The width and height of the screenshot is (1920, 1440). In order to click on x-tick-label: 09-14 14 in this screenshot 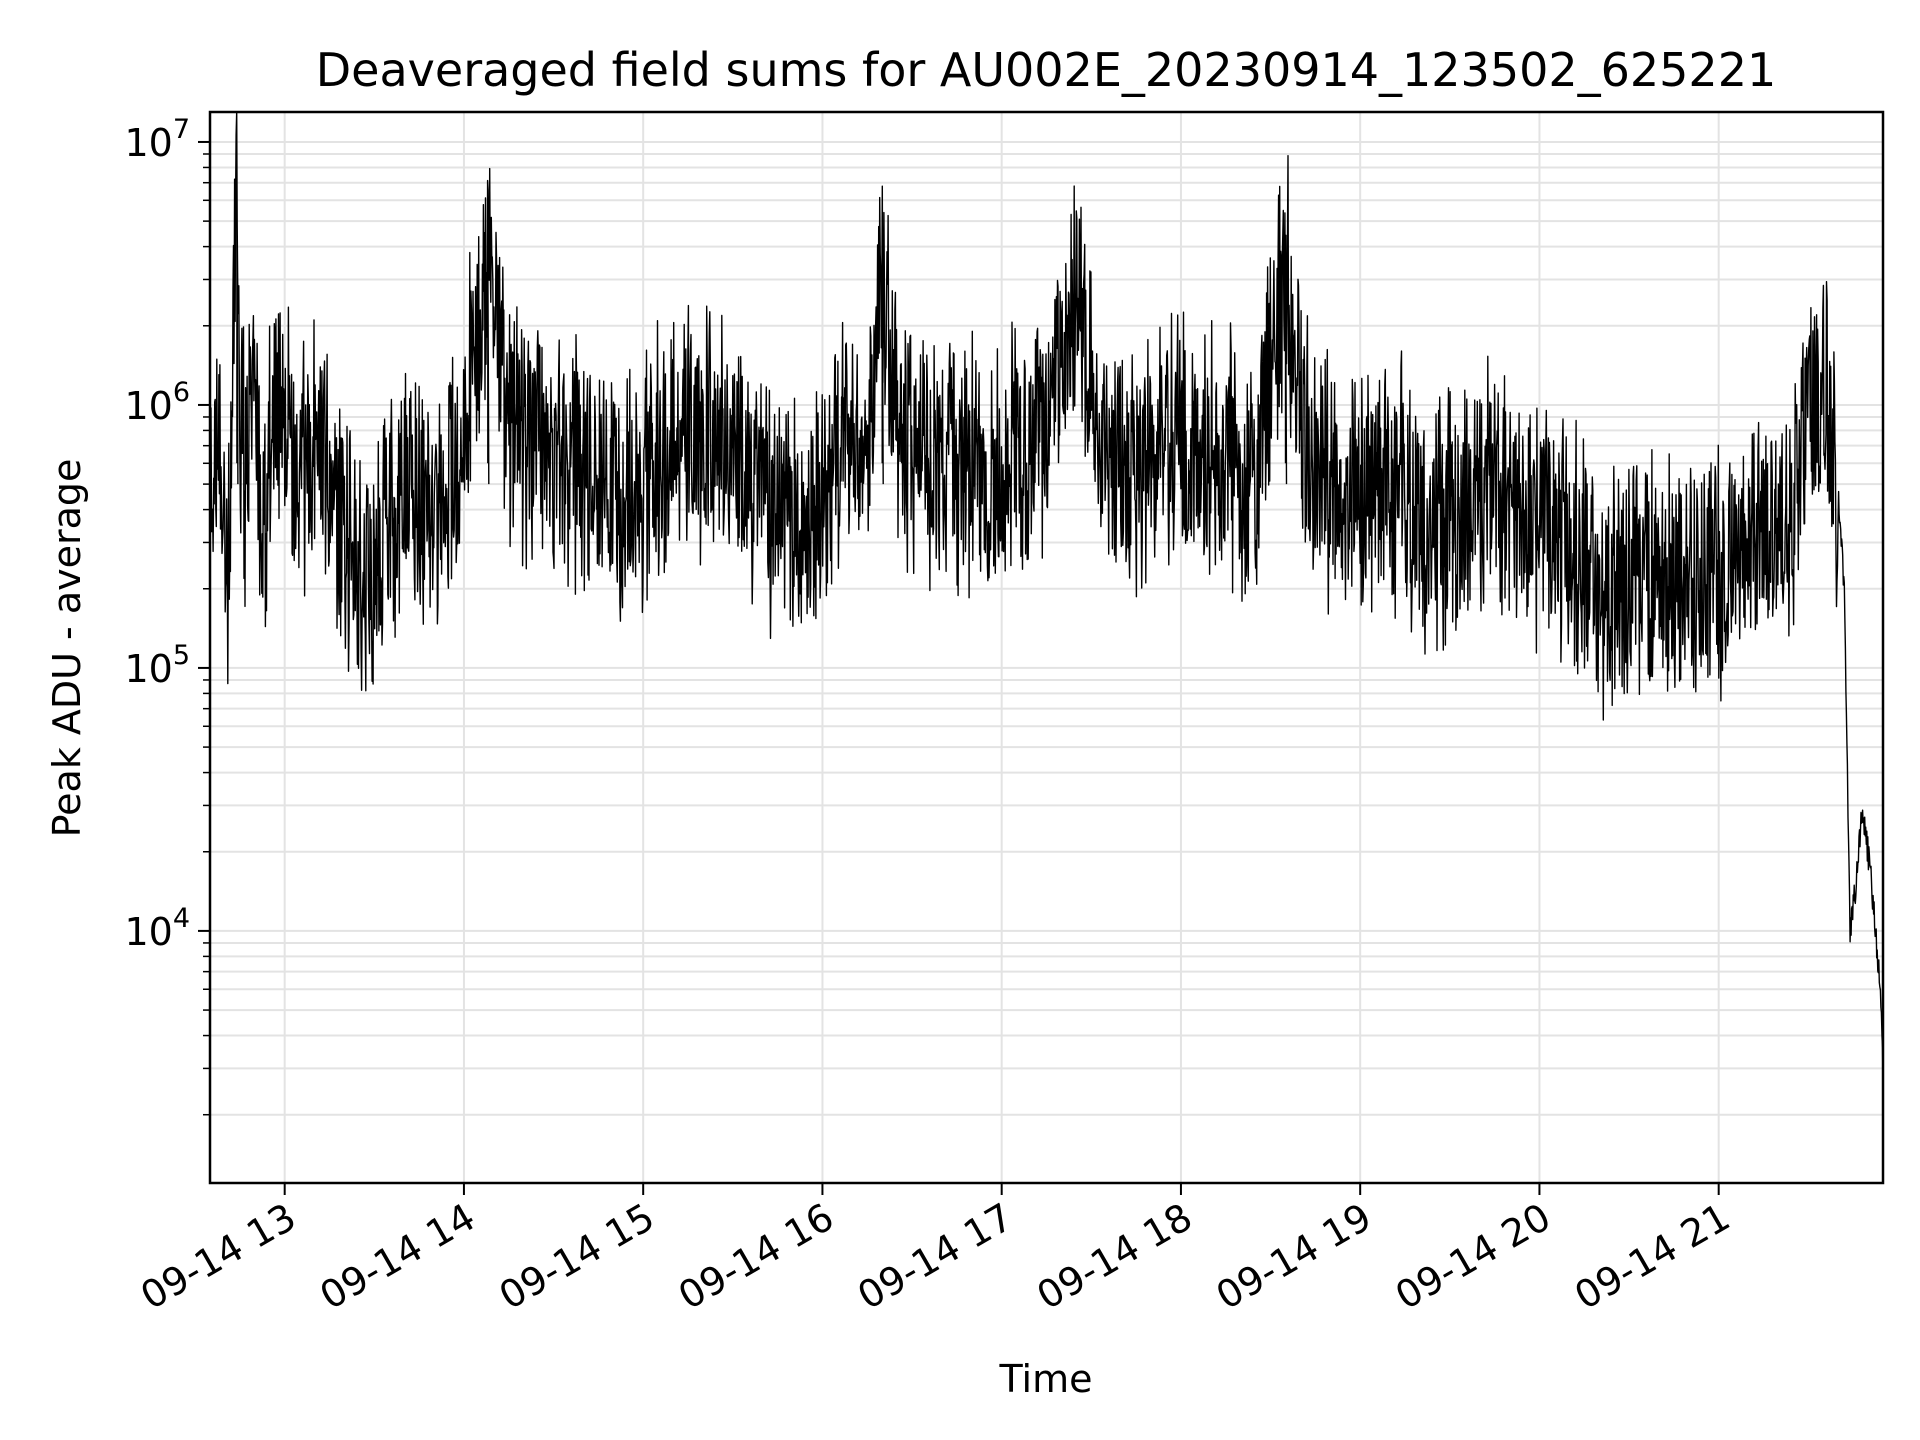, I will do `click(397, 1257)`.